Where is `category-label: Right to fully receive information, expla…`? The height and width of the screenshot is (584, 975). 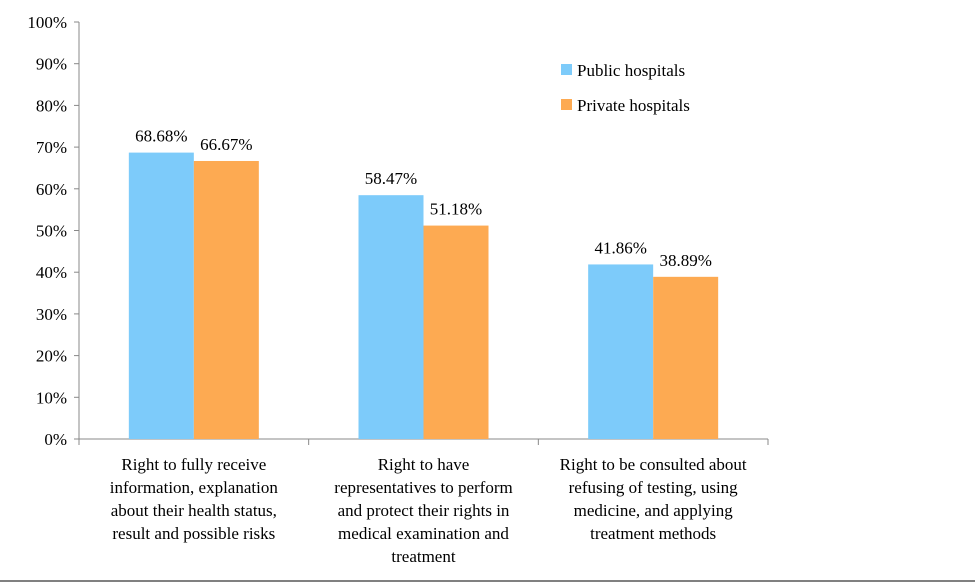 category-label: Right to fully receive information, expla… is located at coordinates (194, 499).